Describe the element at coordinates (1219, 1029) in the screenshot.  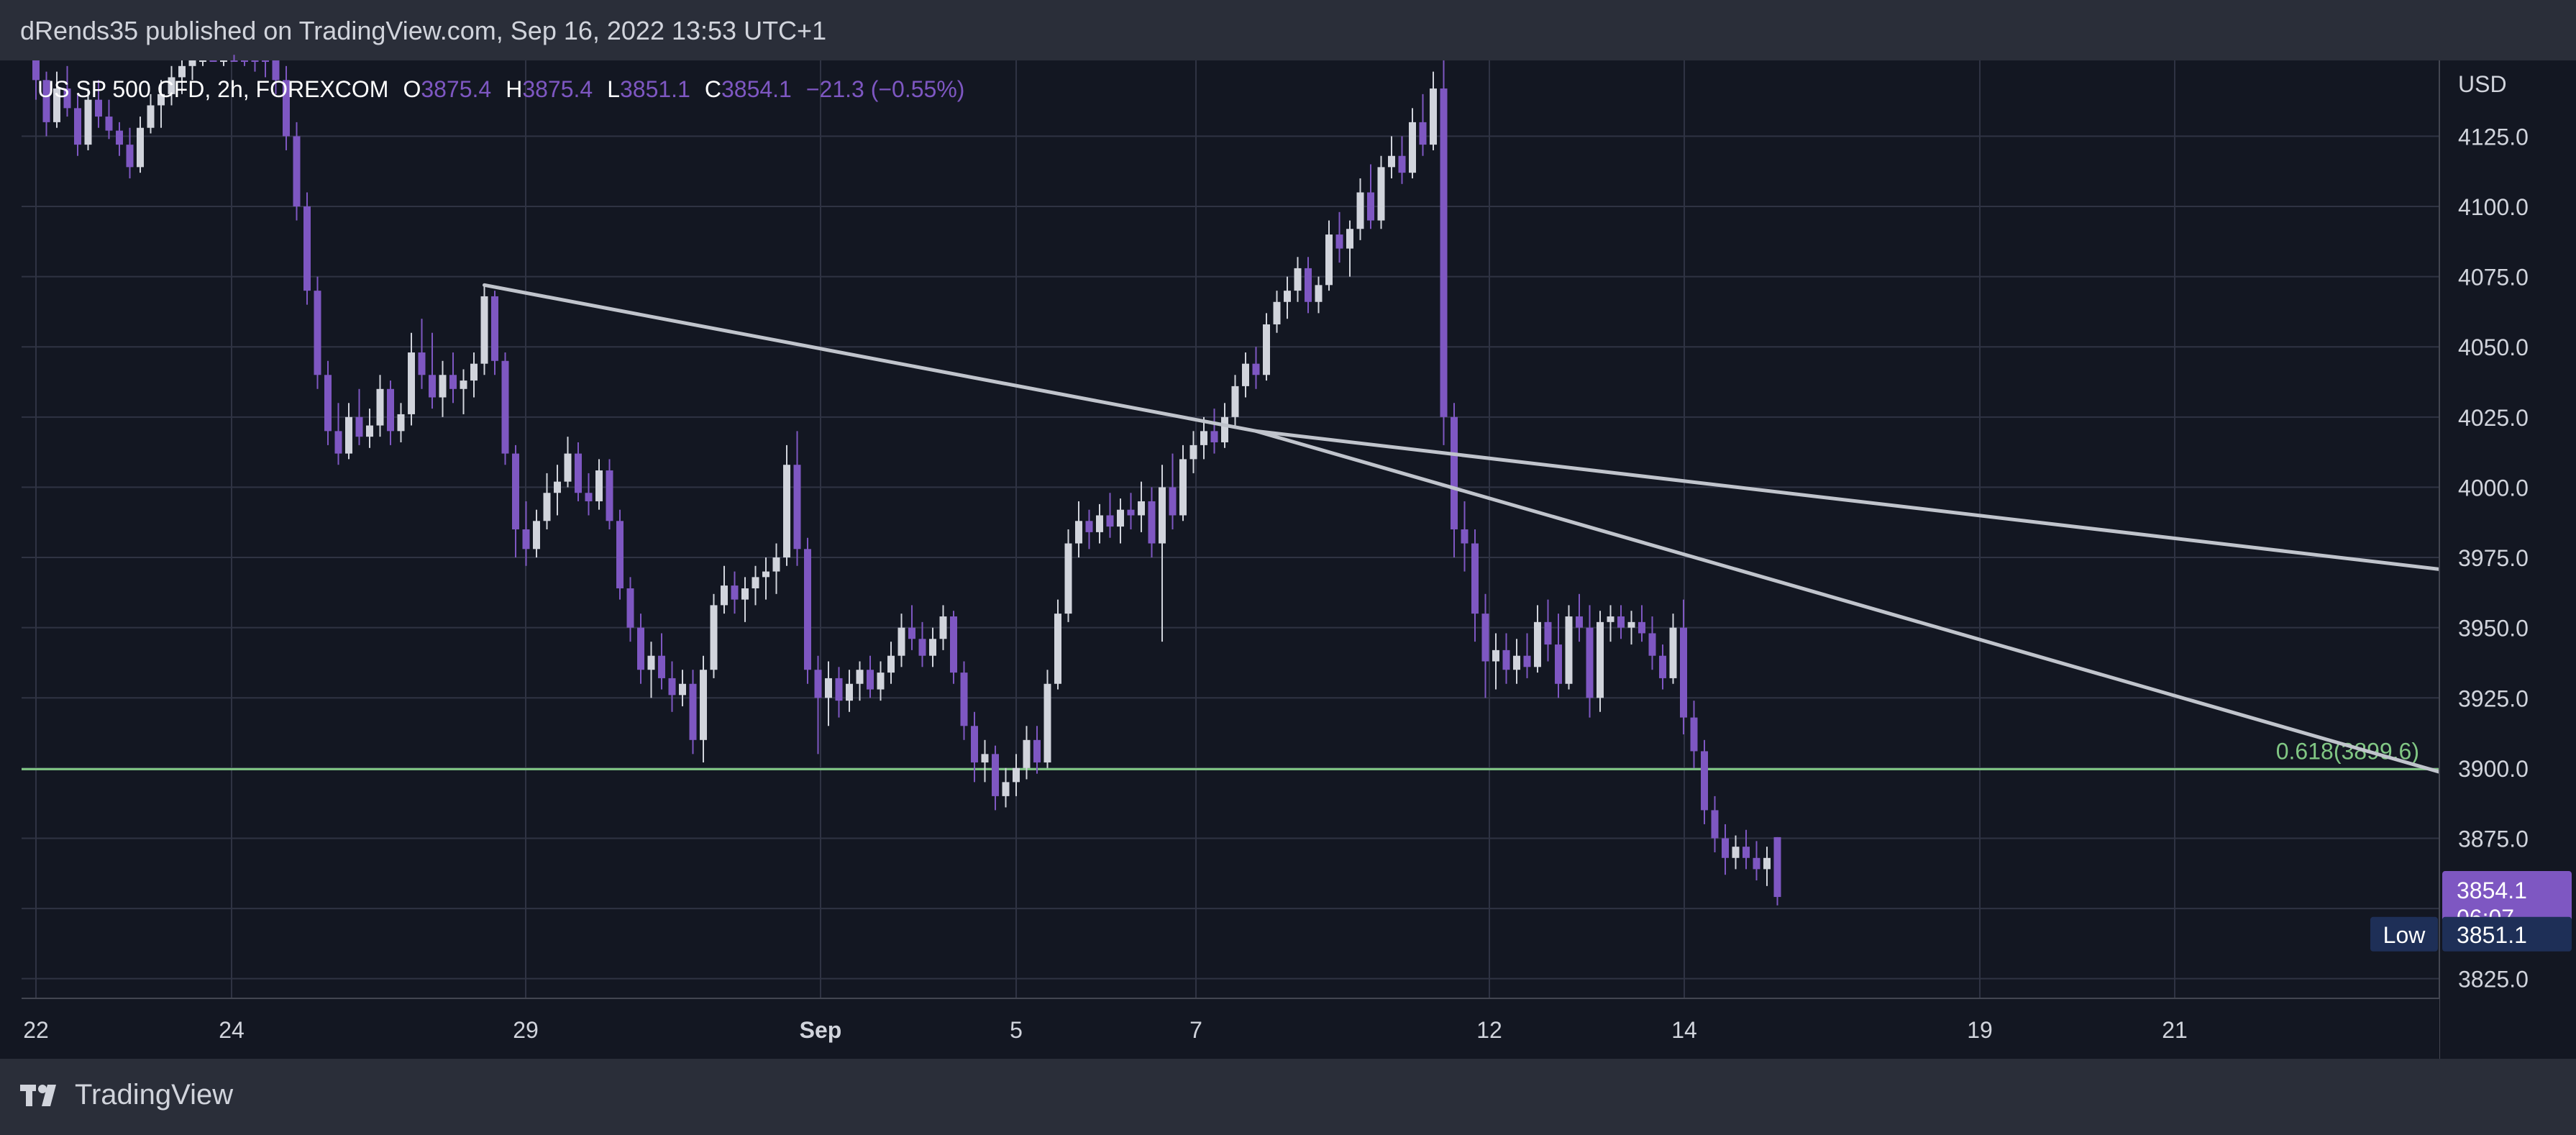
I see `time-axis-background` at that location.